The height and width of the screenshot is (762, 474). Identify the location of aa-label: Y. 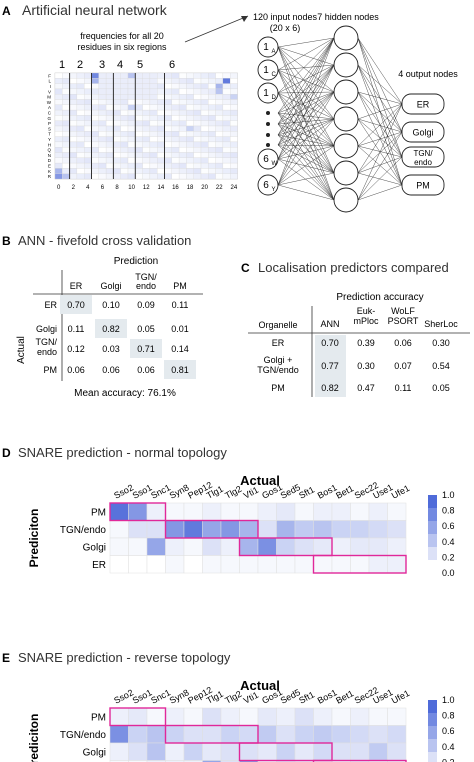
(49, 139).